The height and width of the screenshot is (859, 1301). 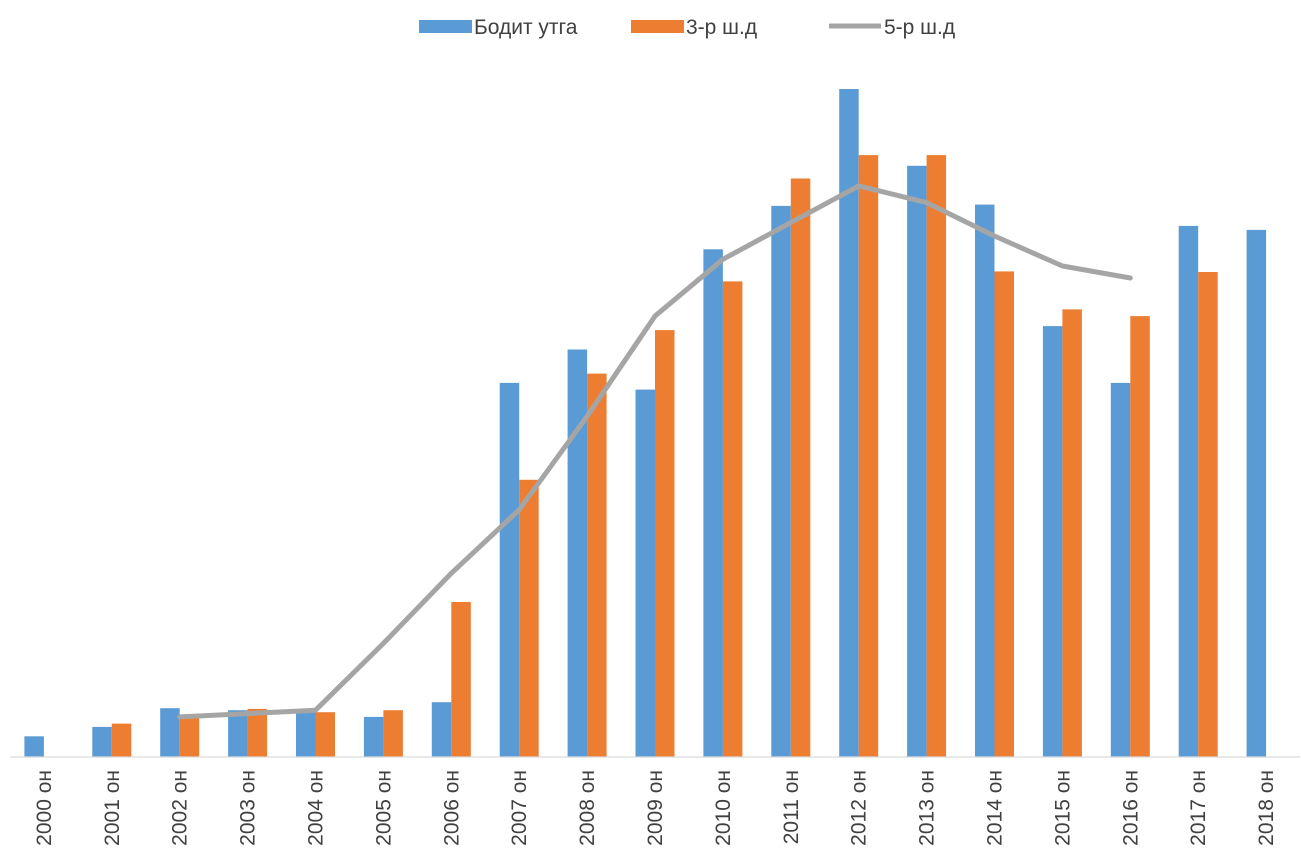 I want to click on x-tick-label: 2007 он, so click(x=519, y=808).